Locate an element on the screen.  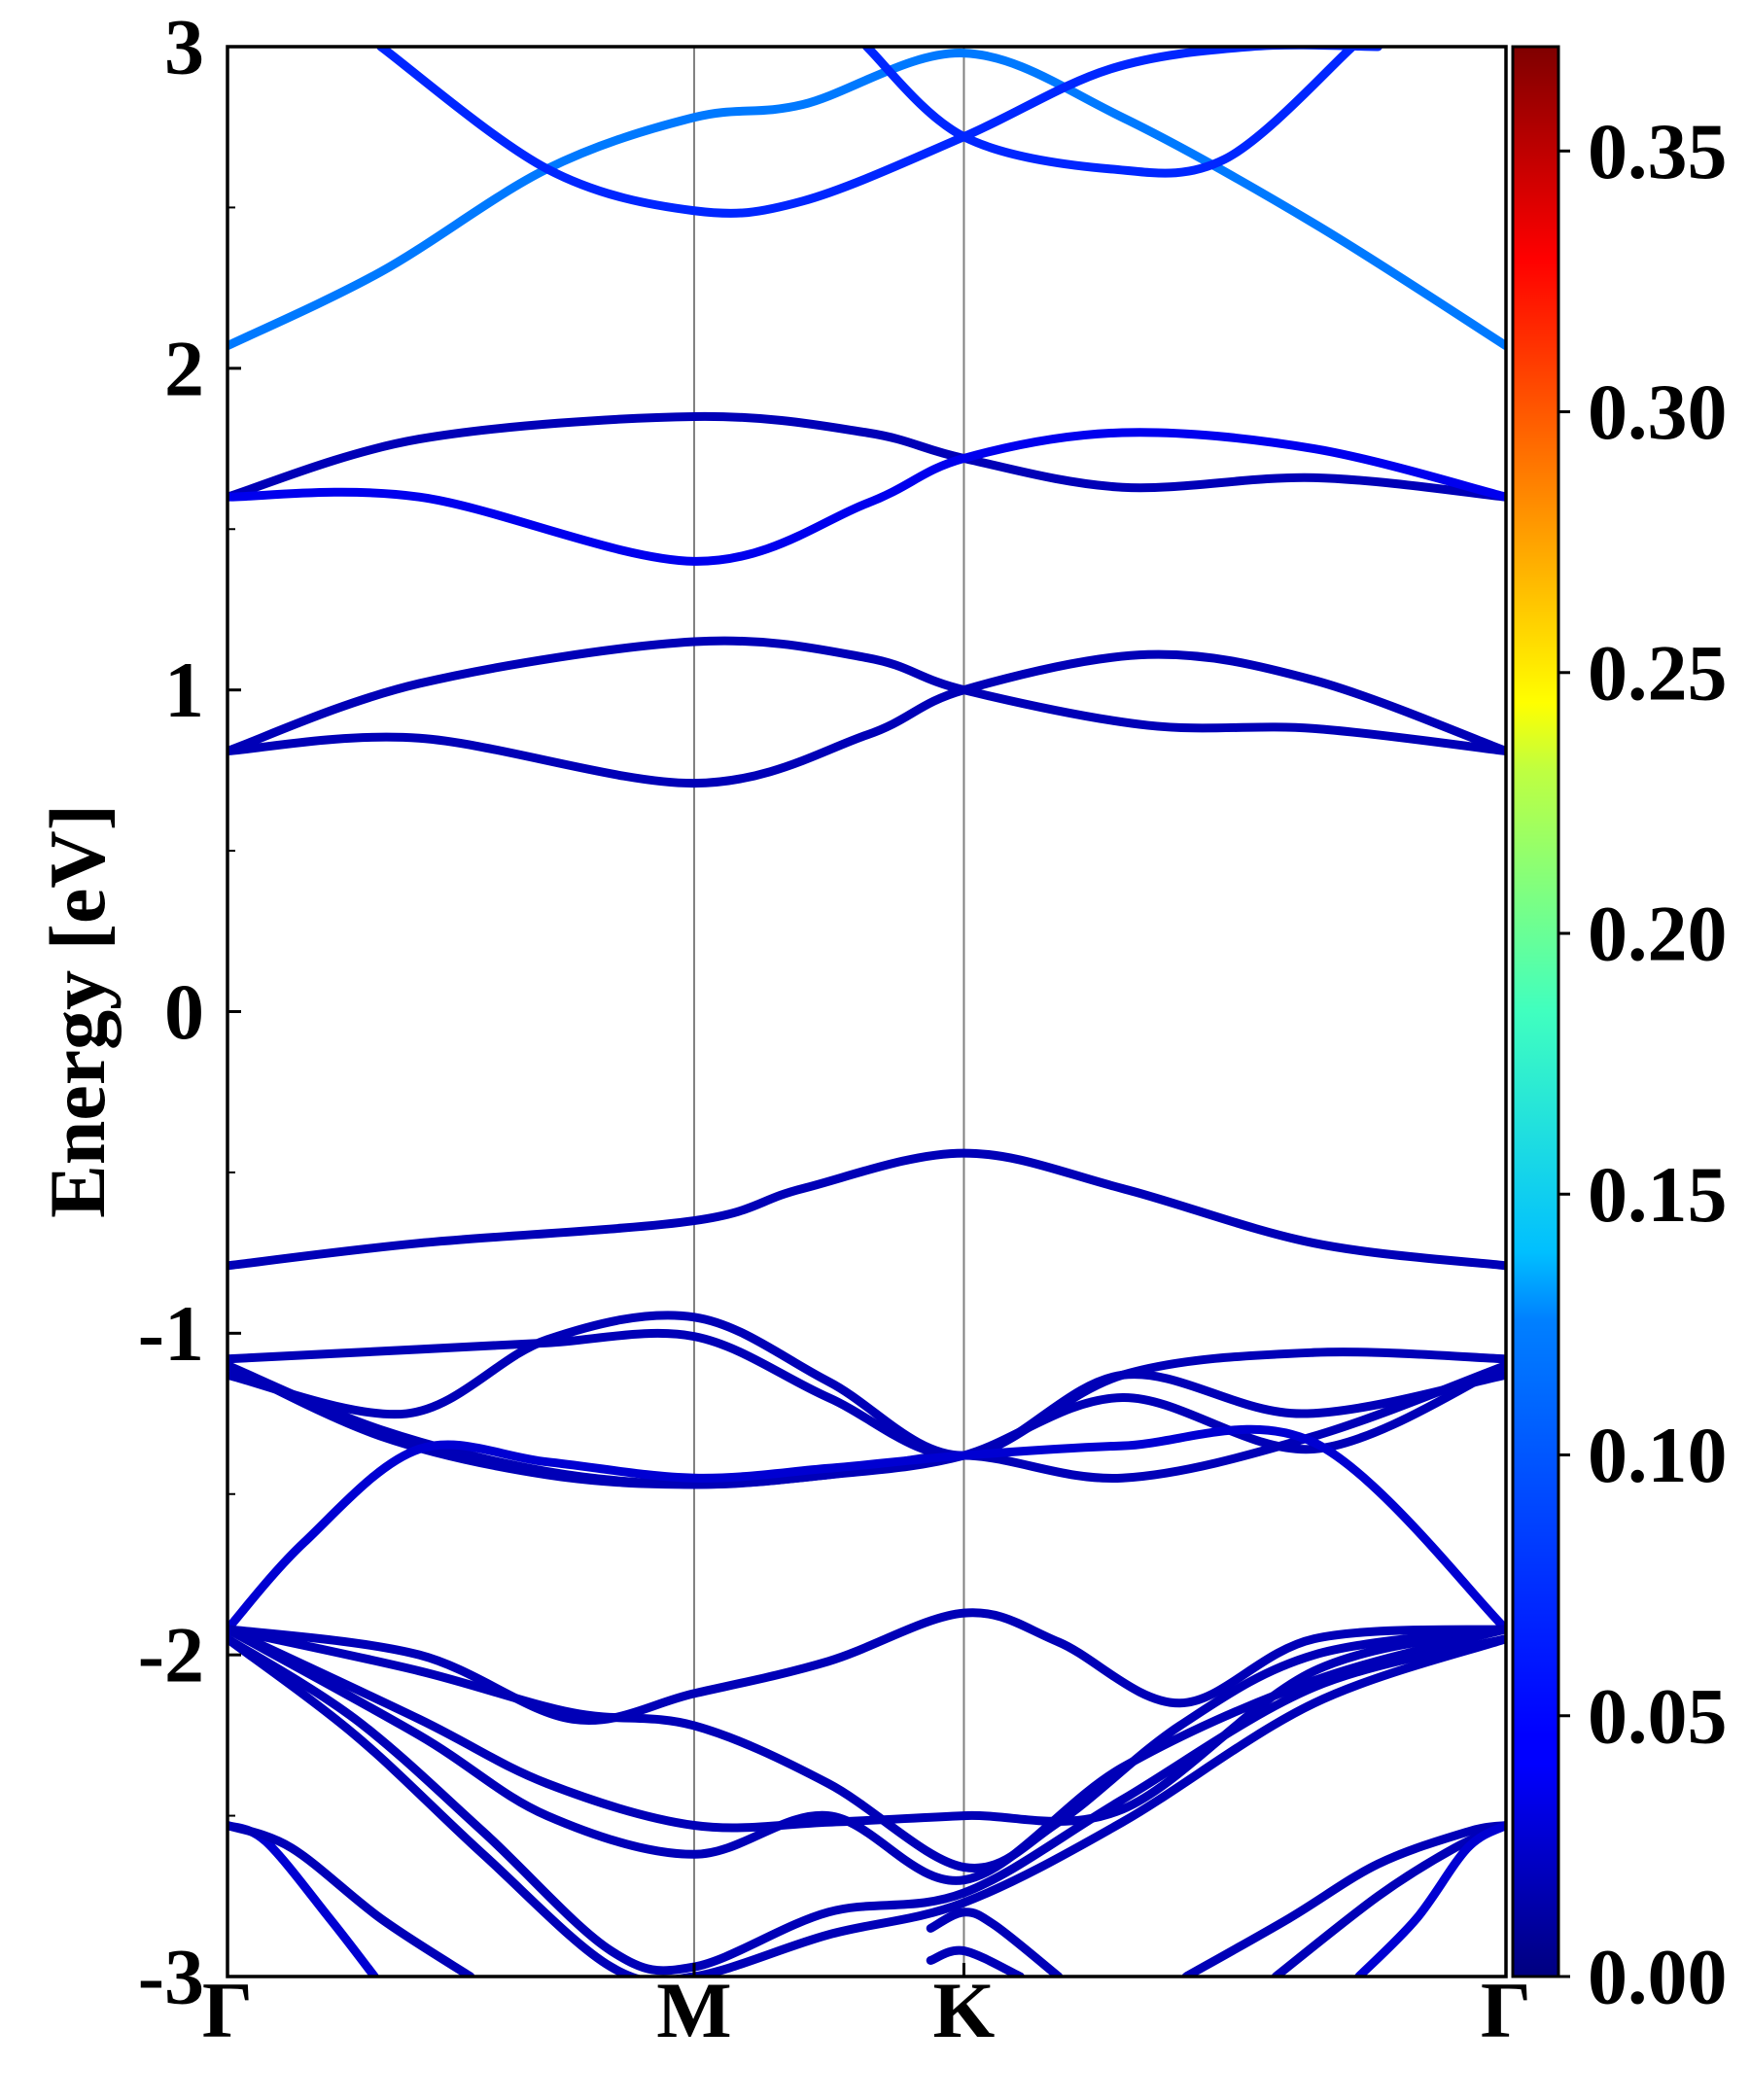
x-tick-label: K is located at coordinates (964, 2010).